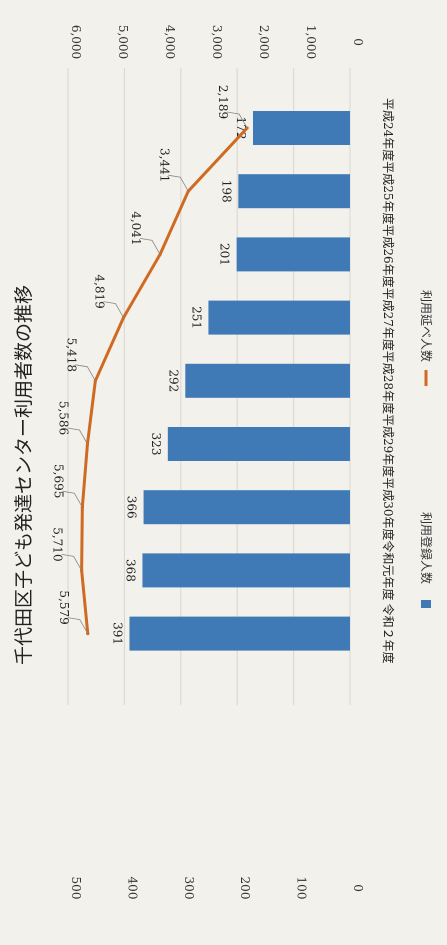 Image resolution: width=447 pixels, height=945 pixels. Describe the element at coordinates (63, 418) in the screenshot. I see `line-value-label: 5,586` at that location.